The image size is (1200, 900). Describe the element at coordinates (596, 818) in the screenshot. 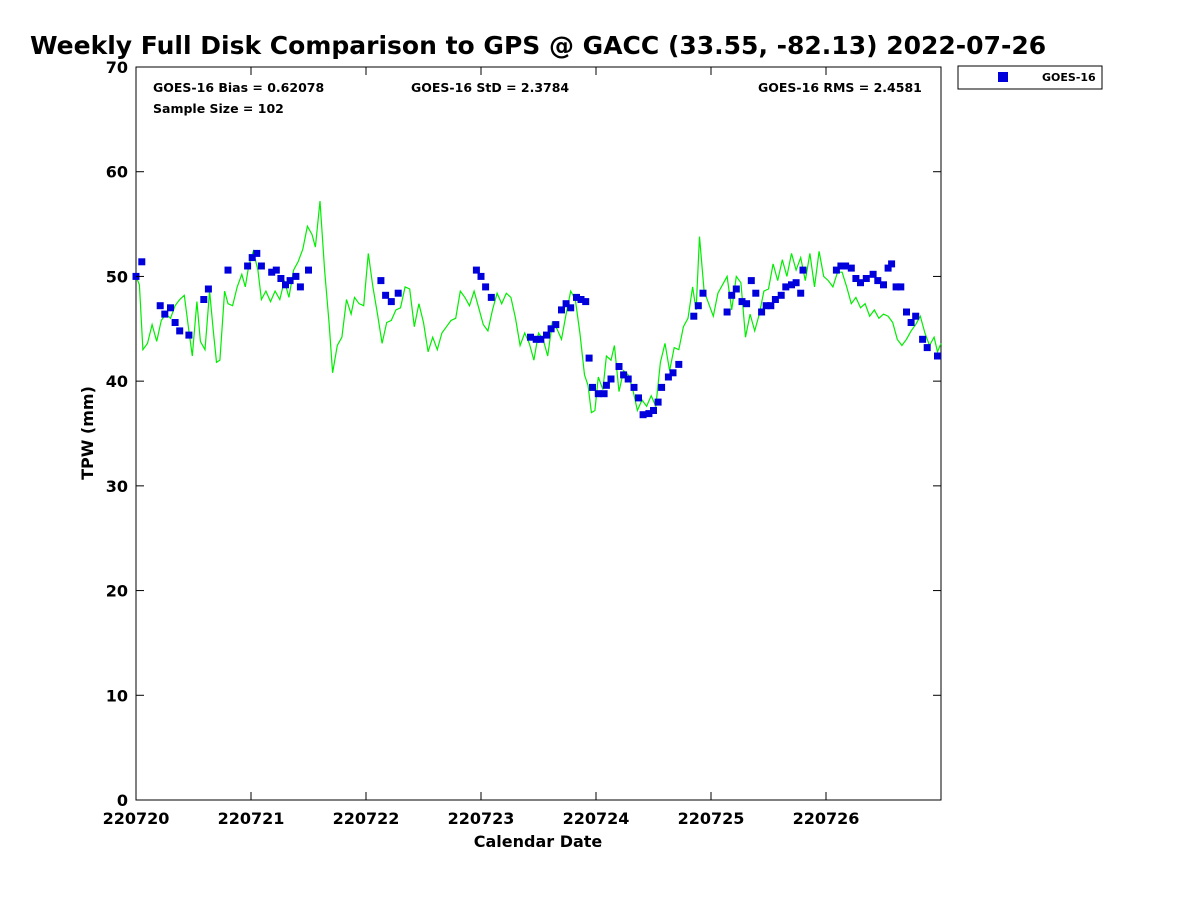

I see `x-tick-label: 220724` at that location.